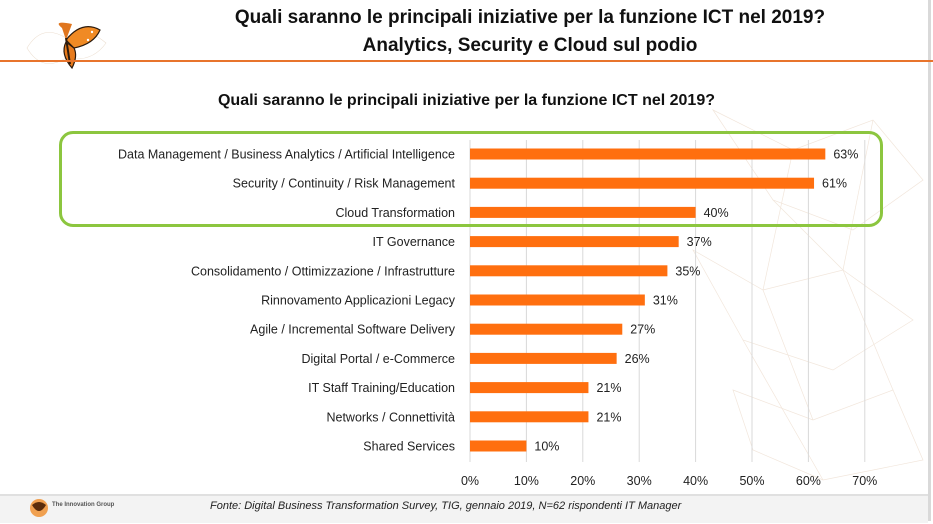  I want to click on x-tick-label: 50%, so click(751, 481).